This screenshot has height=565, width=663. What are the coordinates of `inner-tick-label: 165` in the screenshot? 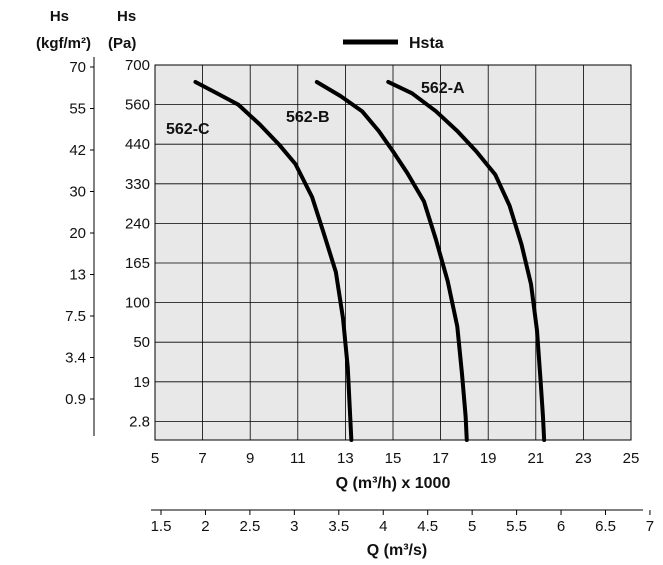 It's located at (137, 263).